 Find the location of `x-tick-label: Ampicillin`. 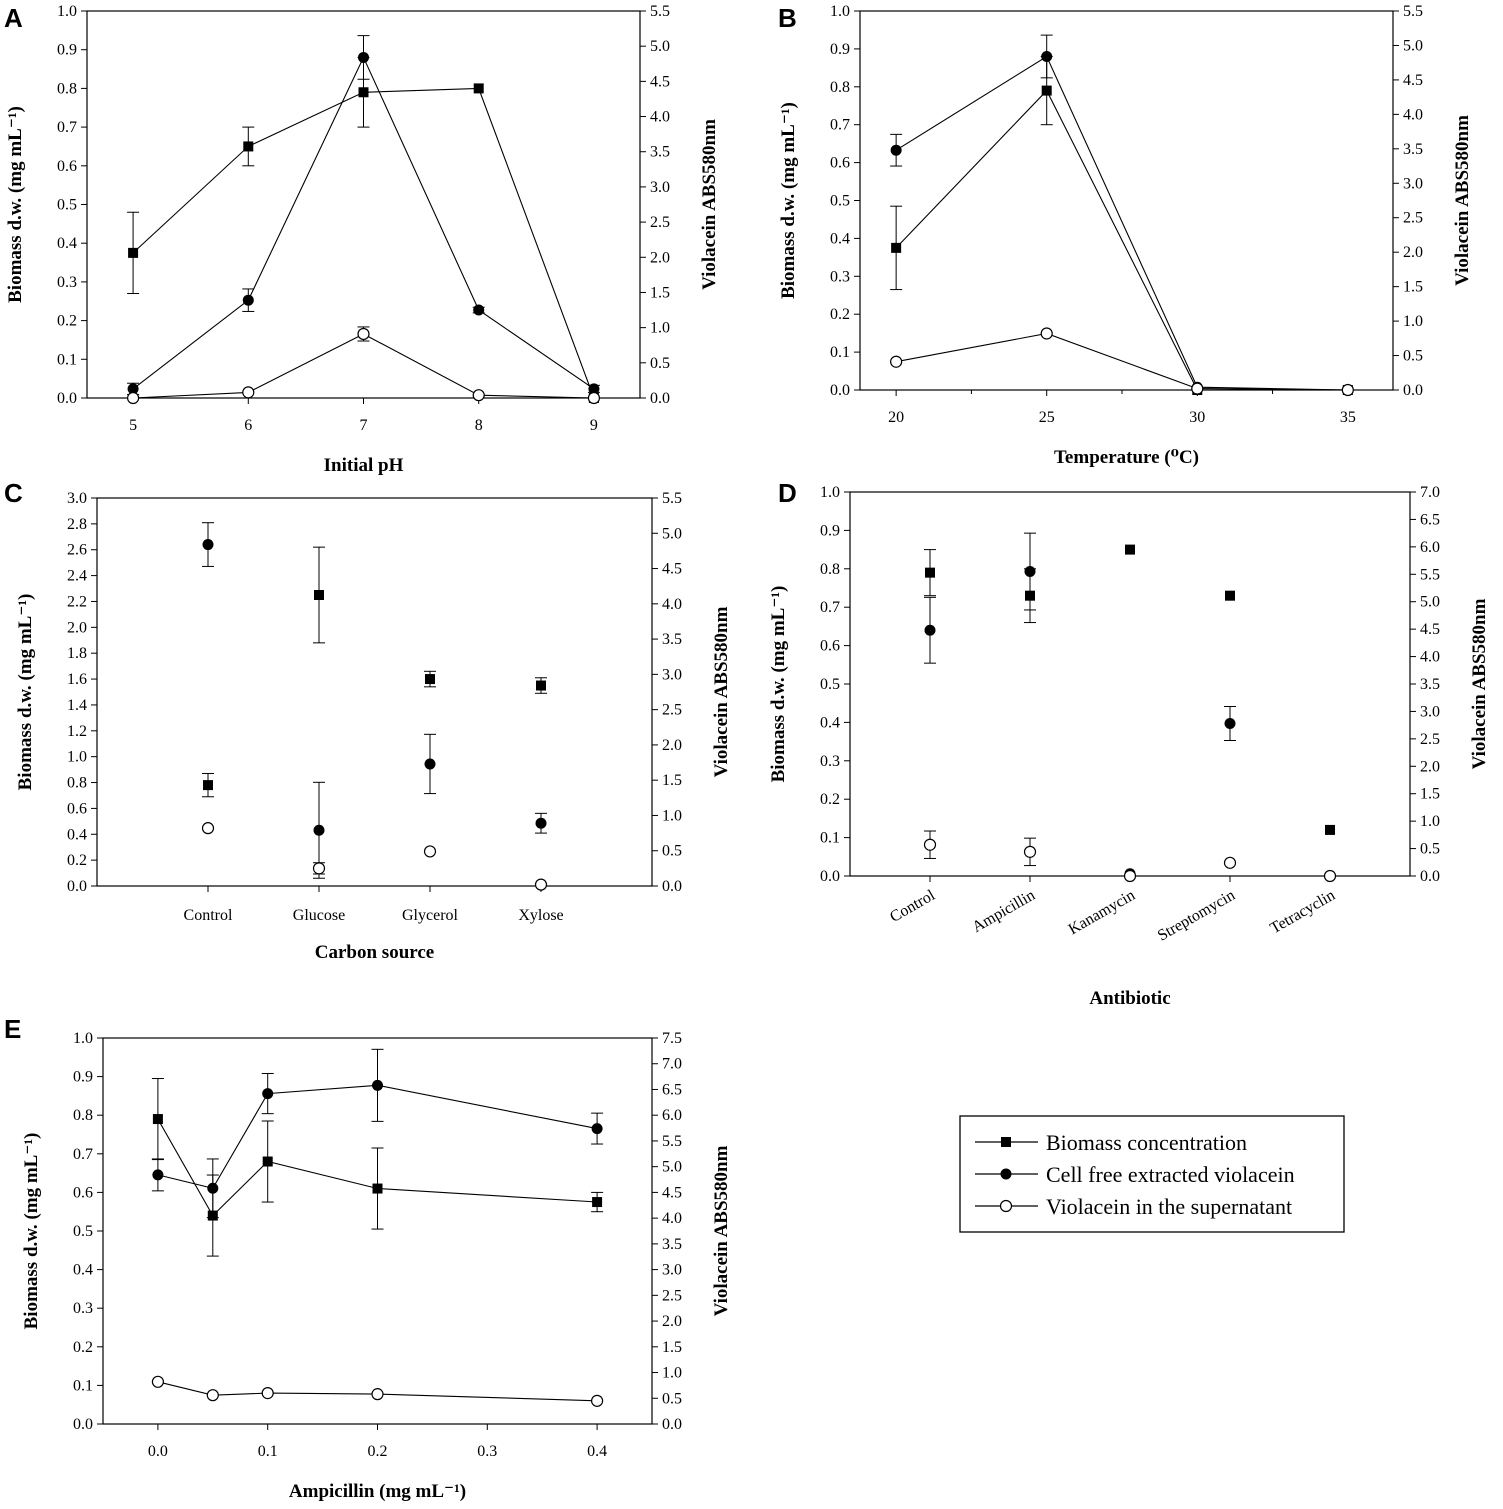

x-tick-label: Ampicillin is located at coordinates (1003, 911).